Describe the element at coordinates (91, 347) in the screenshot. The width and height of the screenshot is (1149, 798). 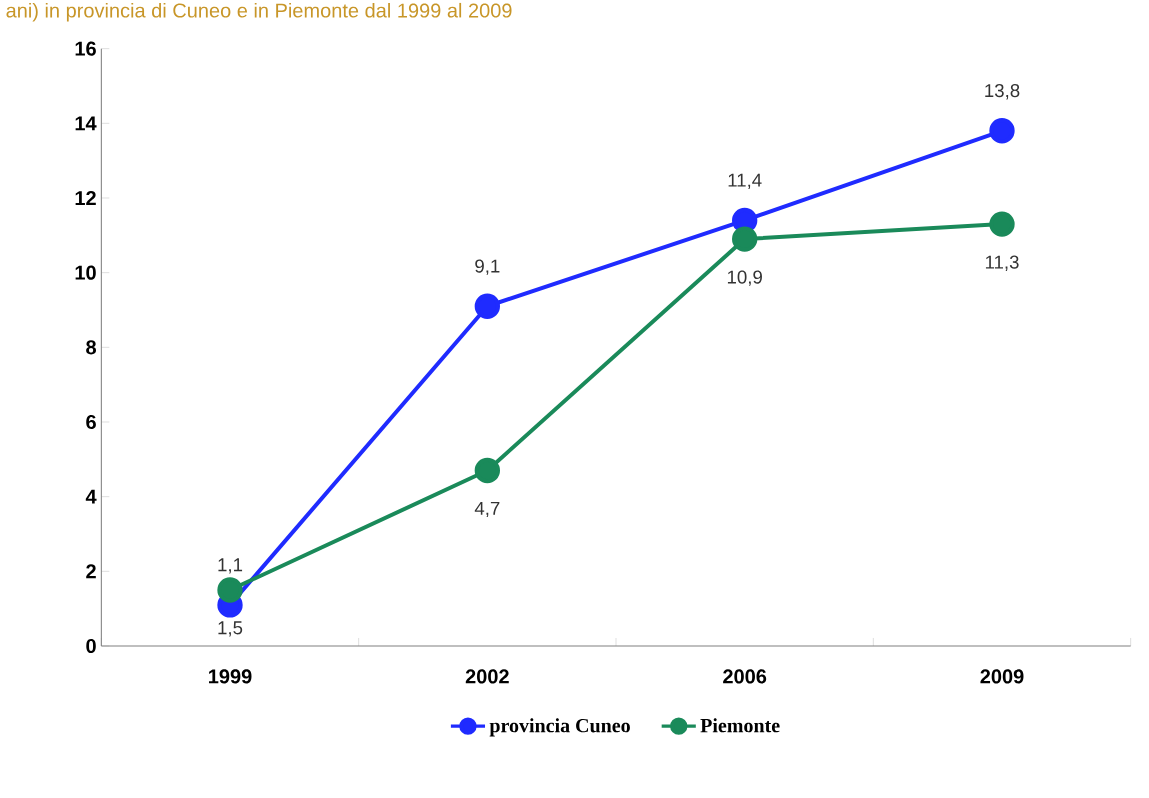
I see `y-tick-label: 8` at that location.